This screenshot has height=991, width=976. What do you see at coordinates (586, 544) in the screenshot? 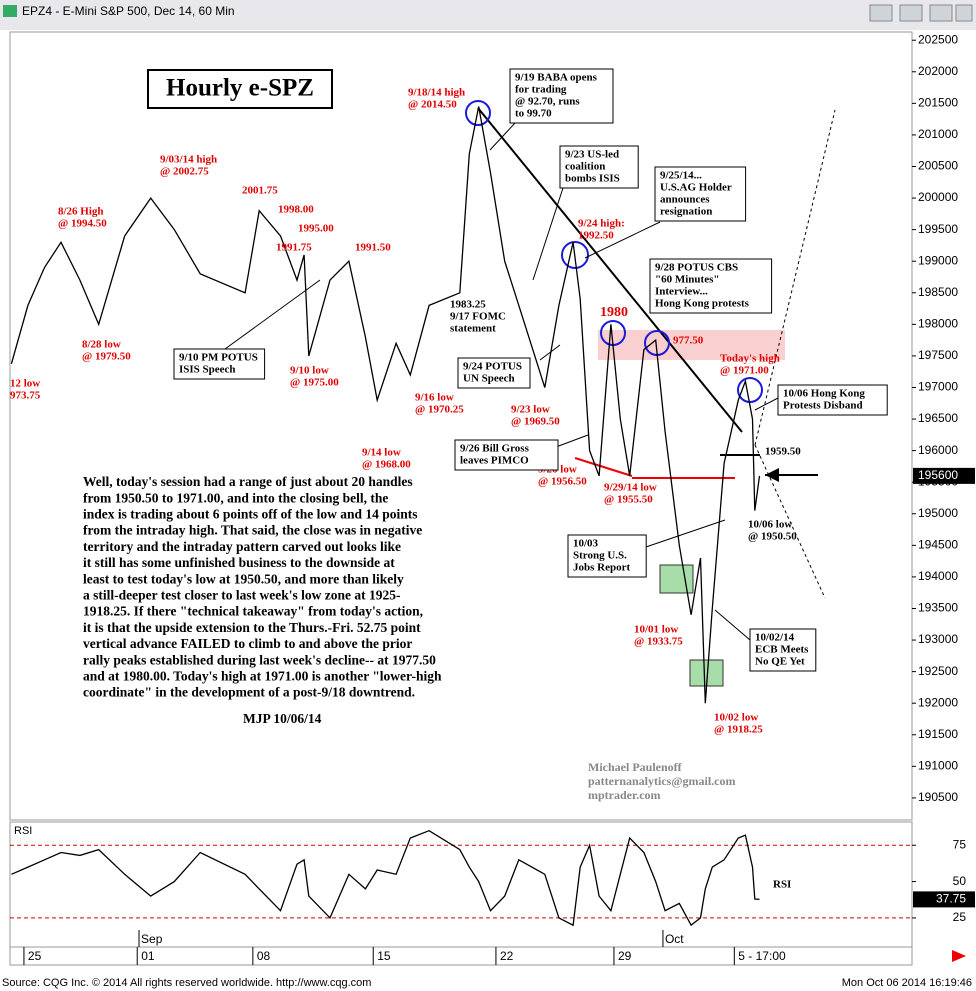
I see `annotation: 10/03` at bounding box center [586, 544].